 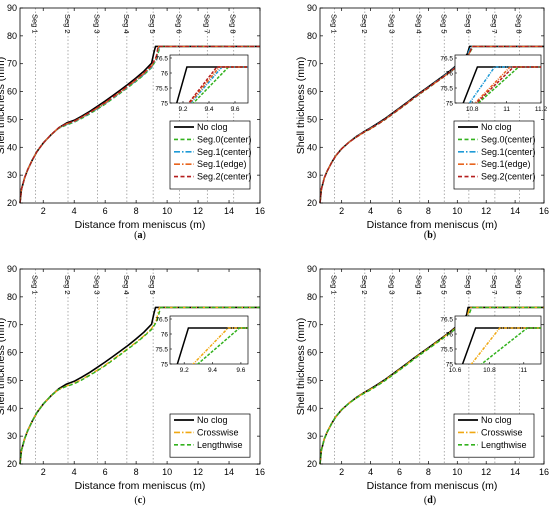 I want to click on inset-x-tick-label: 9.4, so click(x=208, y=109).